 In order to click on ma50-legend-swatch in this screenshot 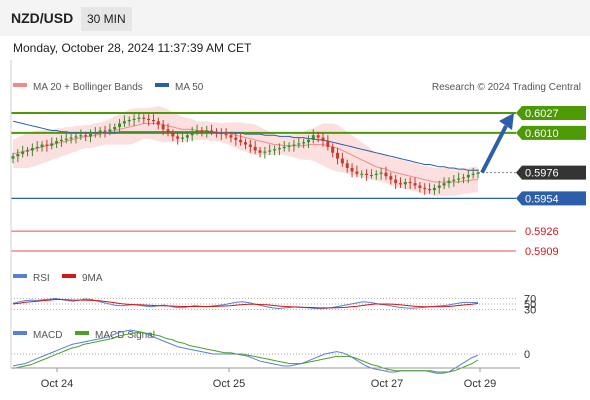, I will do `click(162, 85)`.